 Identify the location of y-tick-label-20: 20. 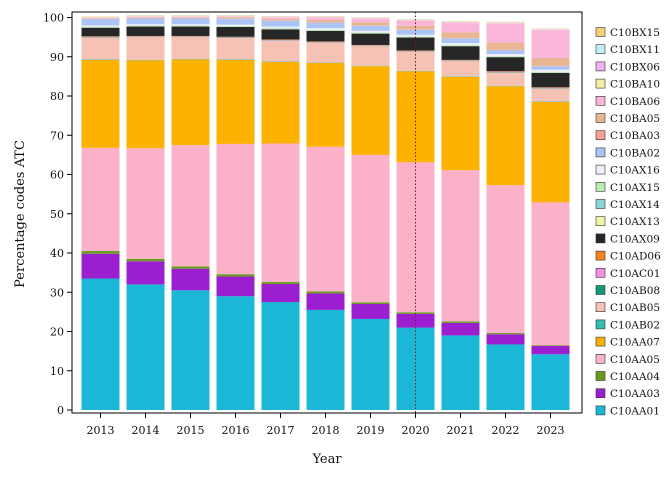
(57, 332).